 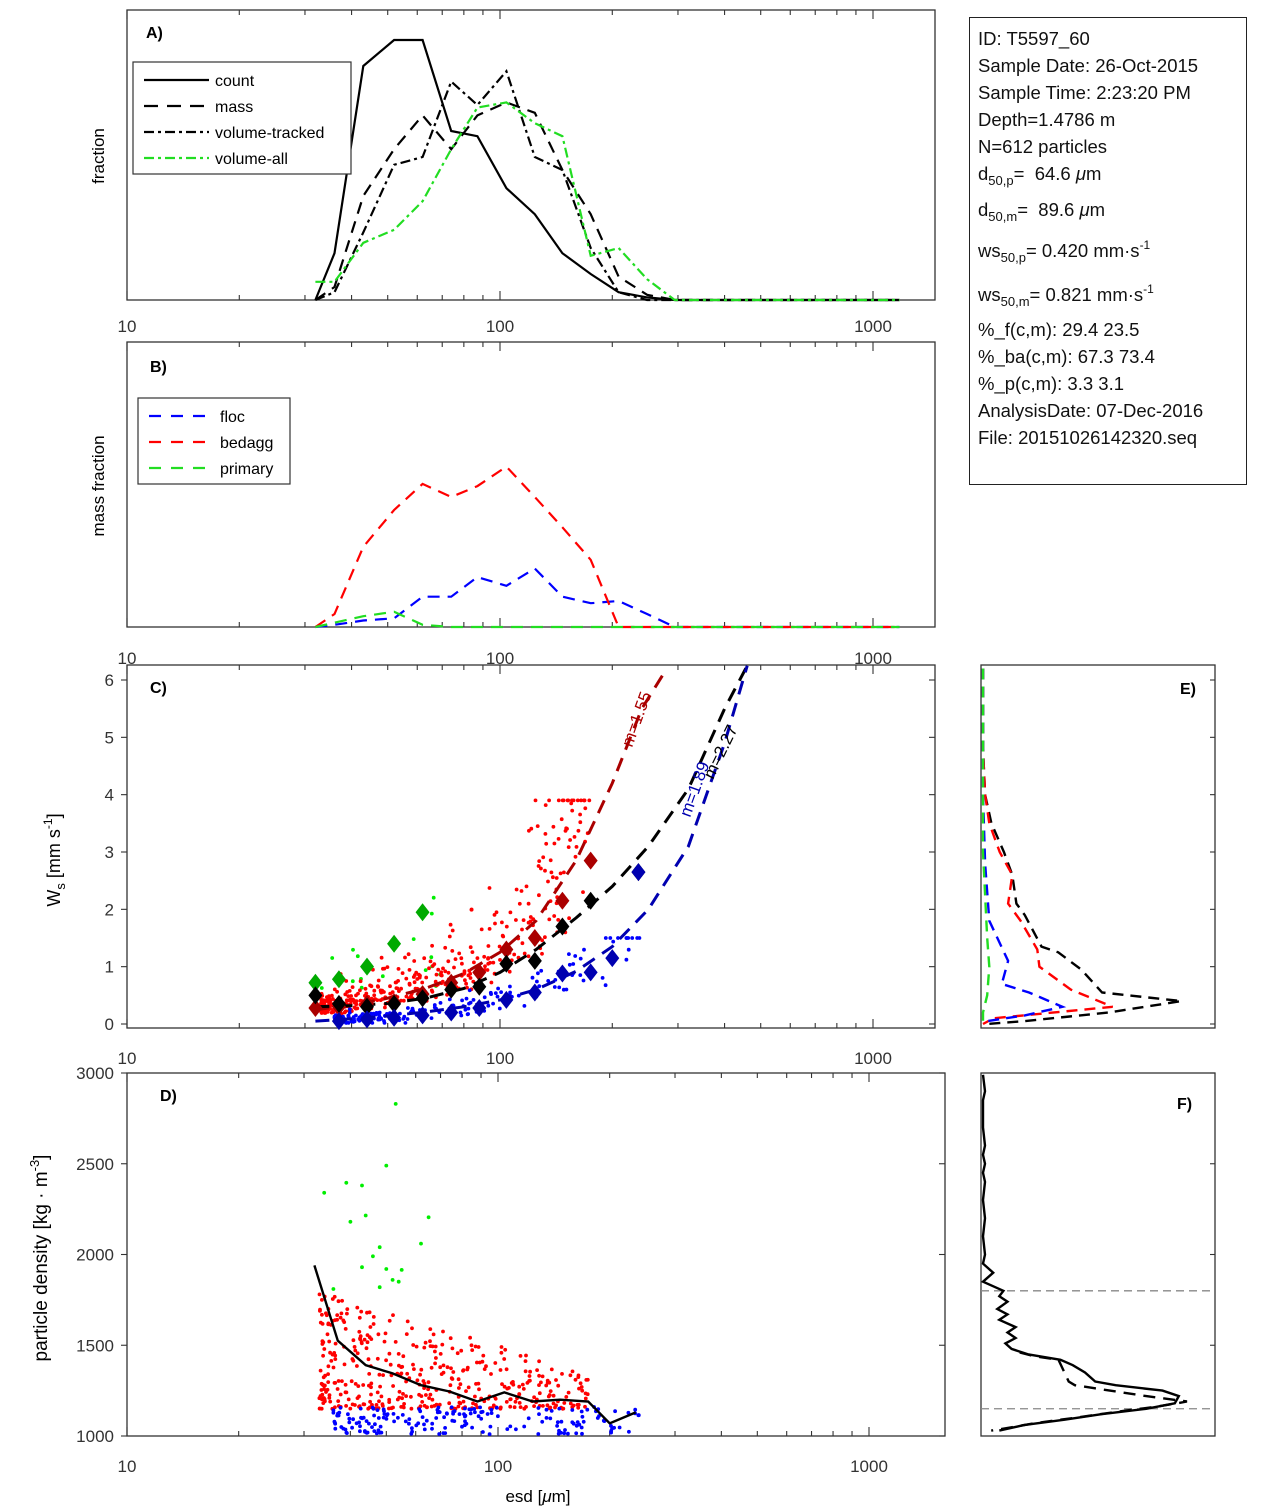 I want to click on panel-b-xtick-label-10: 10, so click(x=127, y=658).